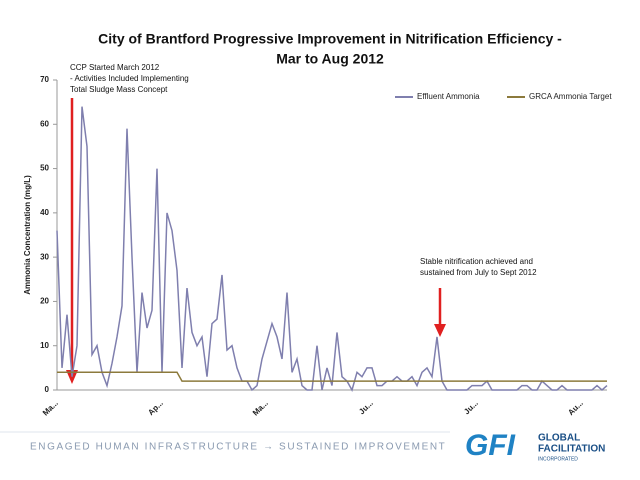 This screenshot has width=640, height=480. Describe the element at coordinates (476, 261) in the screenshot. I see `annotation: Stable nitrification achieved and` at that location.